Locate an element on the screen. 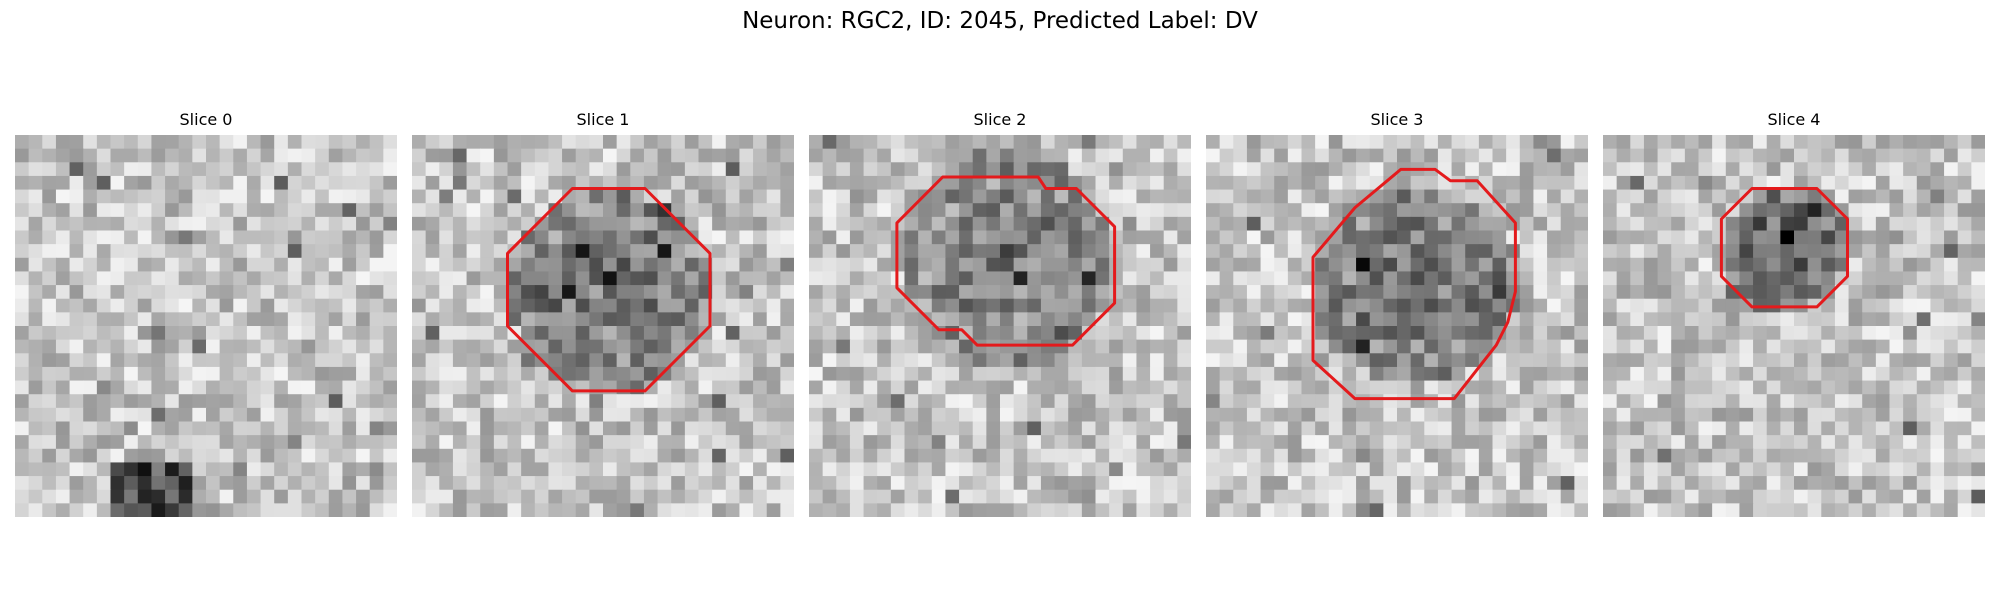 The height and width of the screenshot is (600, 2000). slice-title: Slice 2 is located at coordinates (1000, 119).